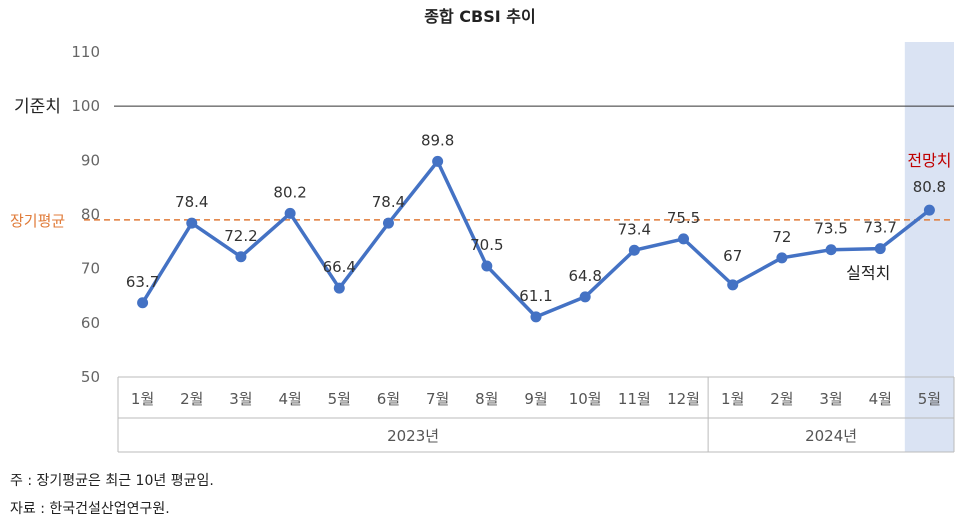 This screenshot has height=520, width=960. What do you see at coordinates (112, 481) in the screenshot?
I see `footnote: 주 : 장기평균은 최근 10년 평균임.` at bounding box center [112, 481].